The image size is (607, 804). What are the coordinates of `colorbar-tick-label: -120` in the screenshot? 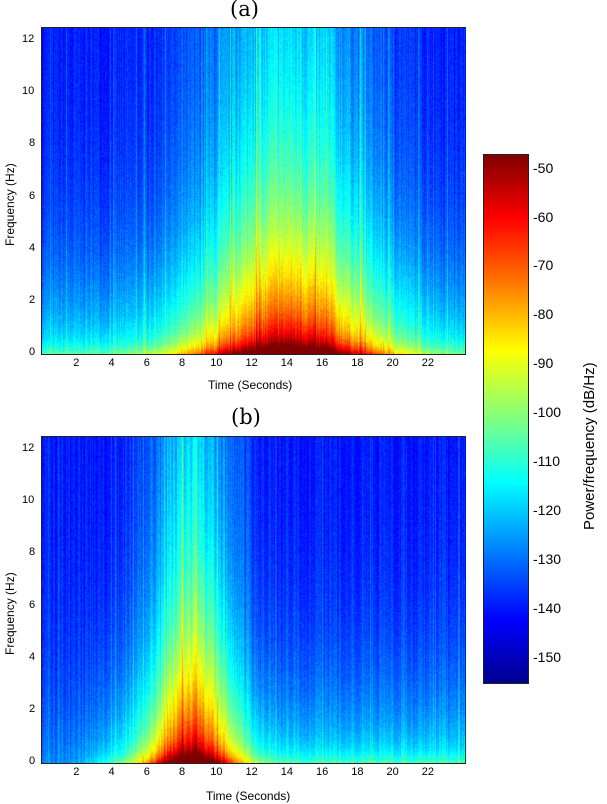 It's located at (547, 509).